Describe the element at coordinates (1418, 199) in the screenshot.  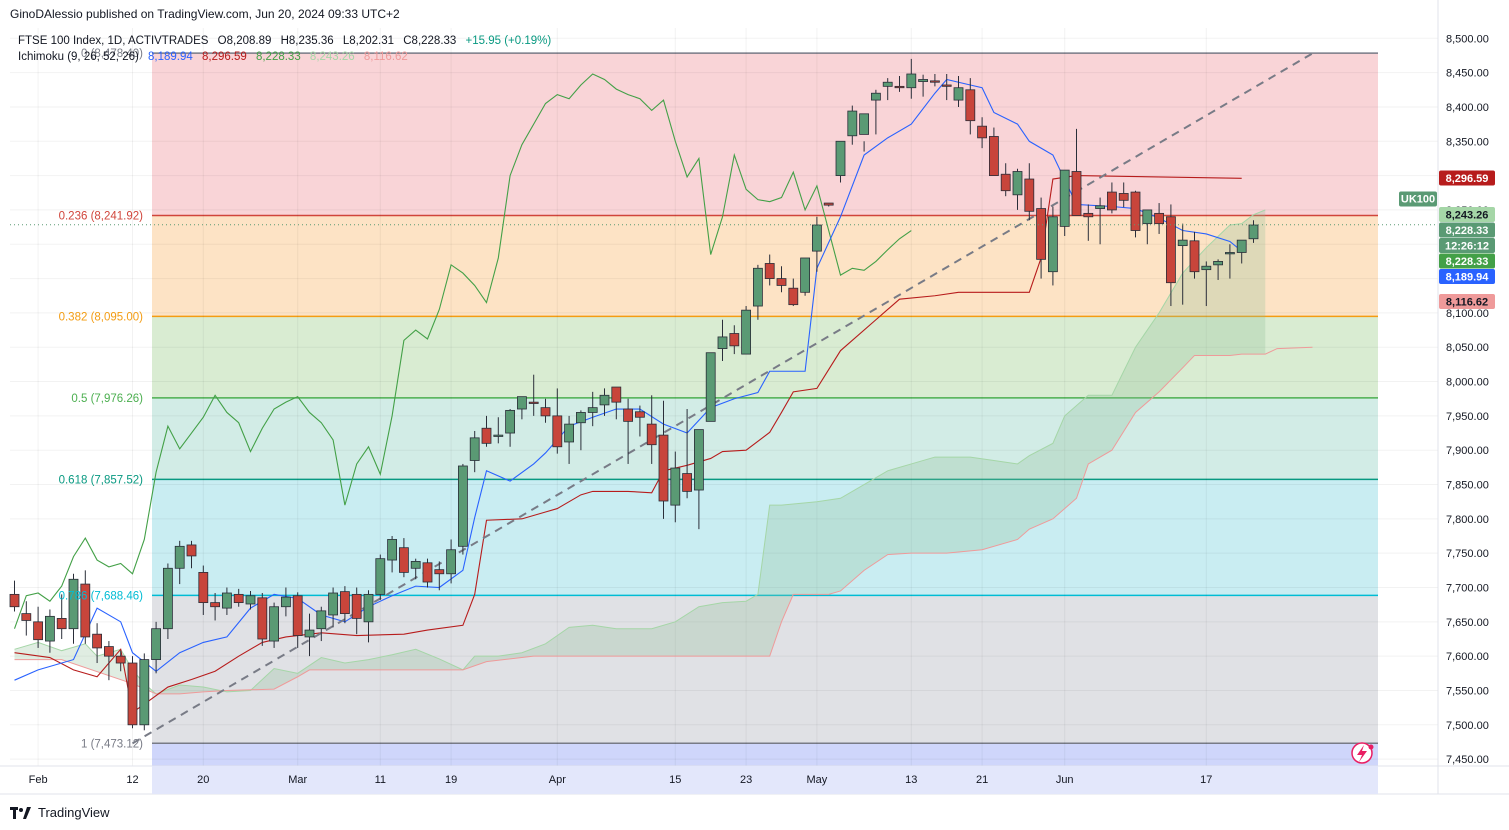
I see `symbol-badge` at that location.